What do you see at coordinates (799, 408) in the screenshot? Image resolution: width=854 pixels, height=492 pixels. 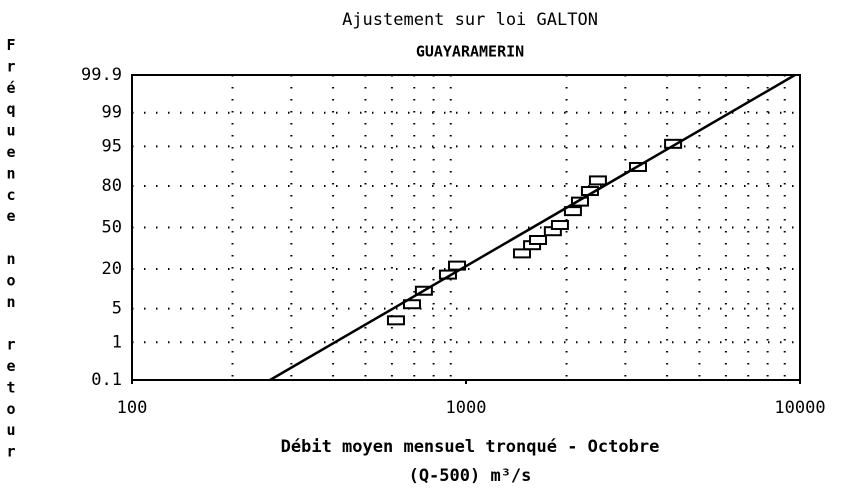 I see `x-tick-label: 10000` at bounding box center [799, 408].